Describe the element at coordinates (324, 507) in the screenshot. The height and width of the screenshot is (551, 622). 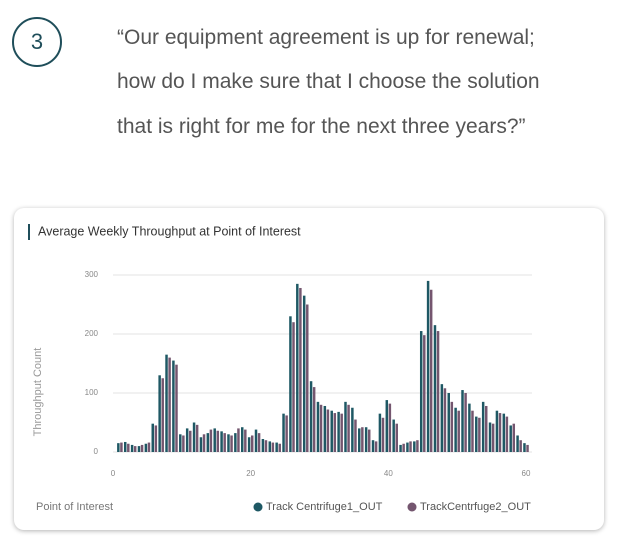
I see `legend-label: Track Centrifuge1_OUT` at that location.